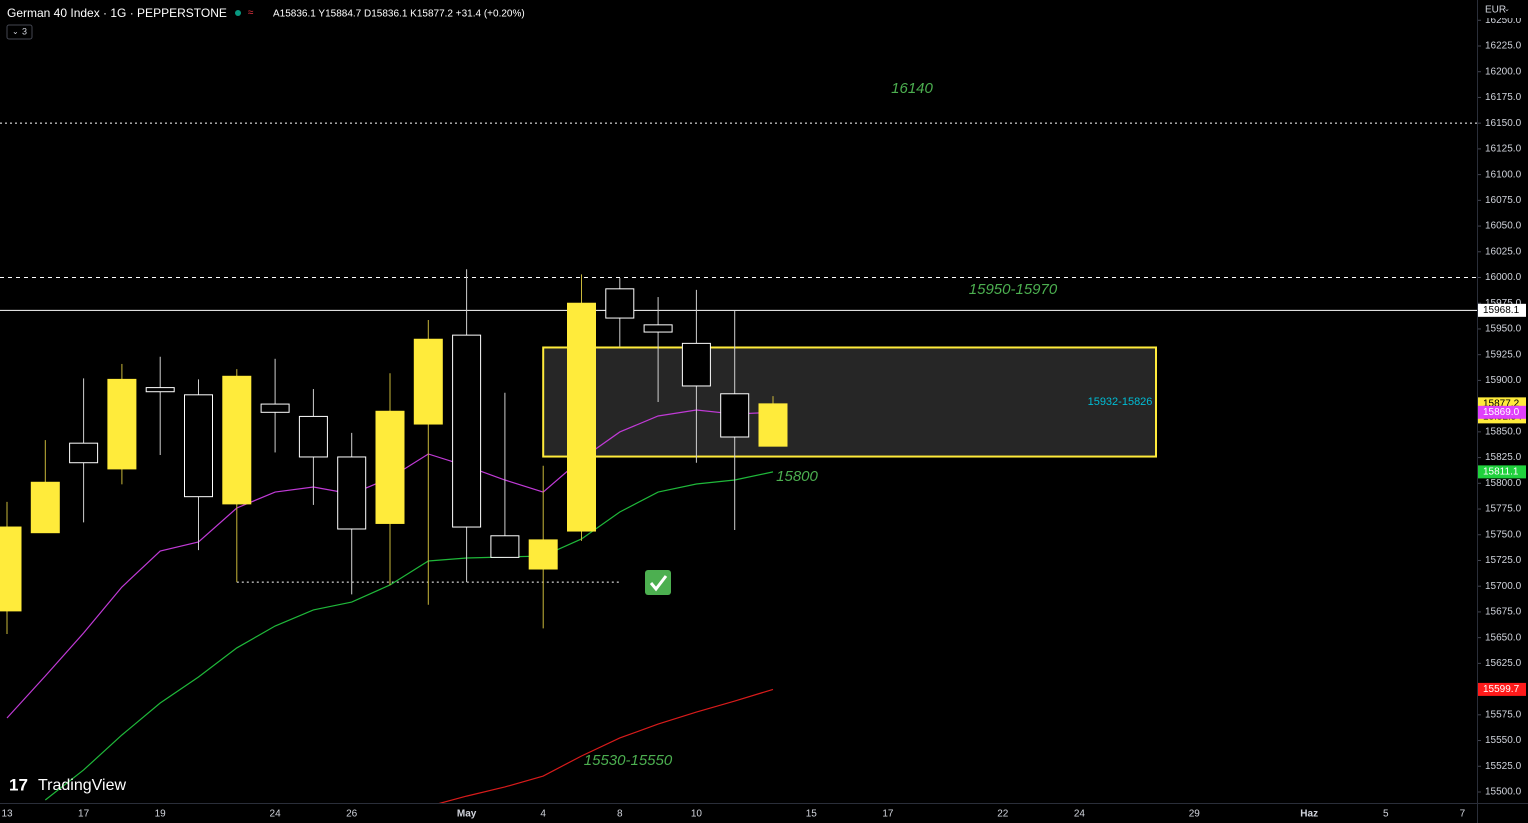 The width and height of the screenshot is (1528, 823). I want to click on y-tick-label: 15850.0, so click(1503, 431).